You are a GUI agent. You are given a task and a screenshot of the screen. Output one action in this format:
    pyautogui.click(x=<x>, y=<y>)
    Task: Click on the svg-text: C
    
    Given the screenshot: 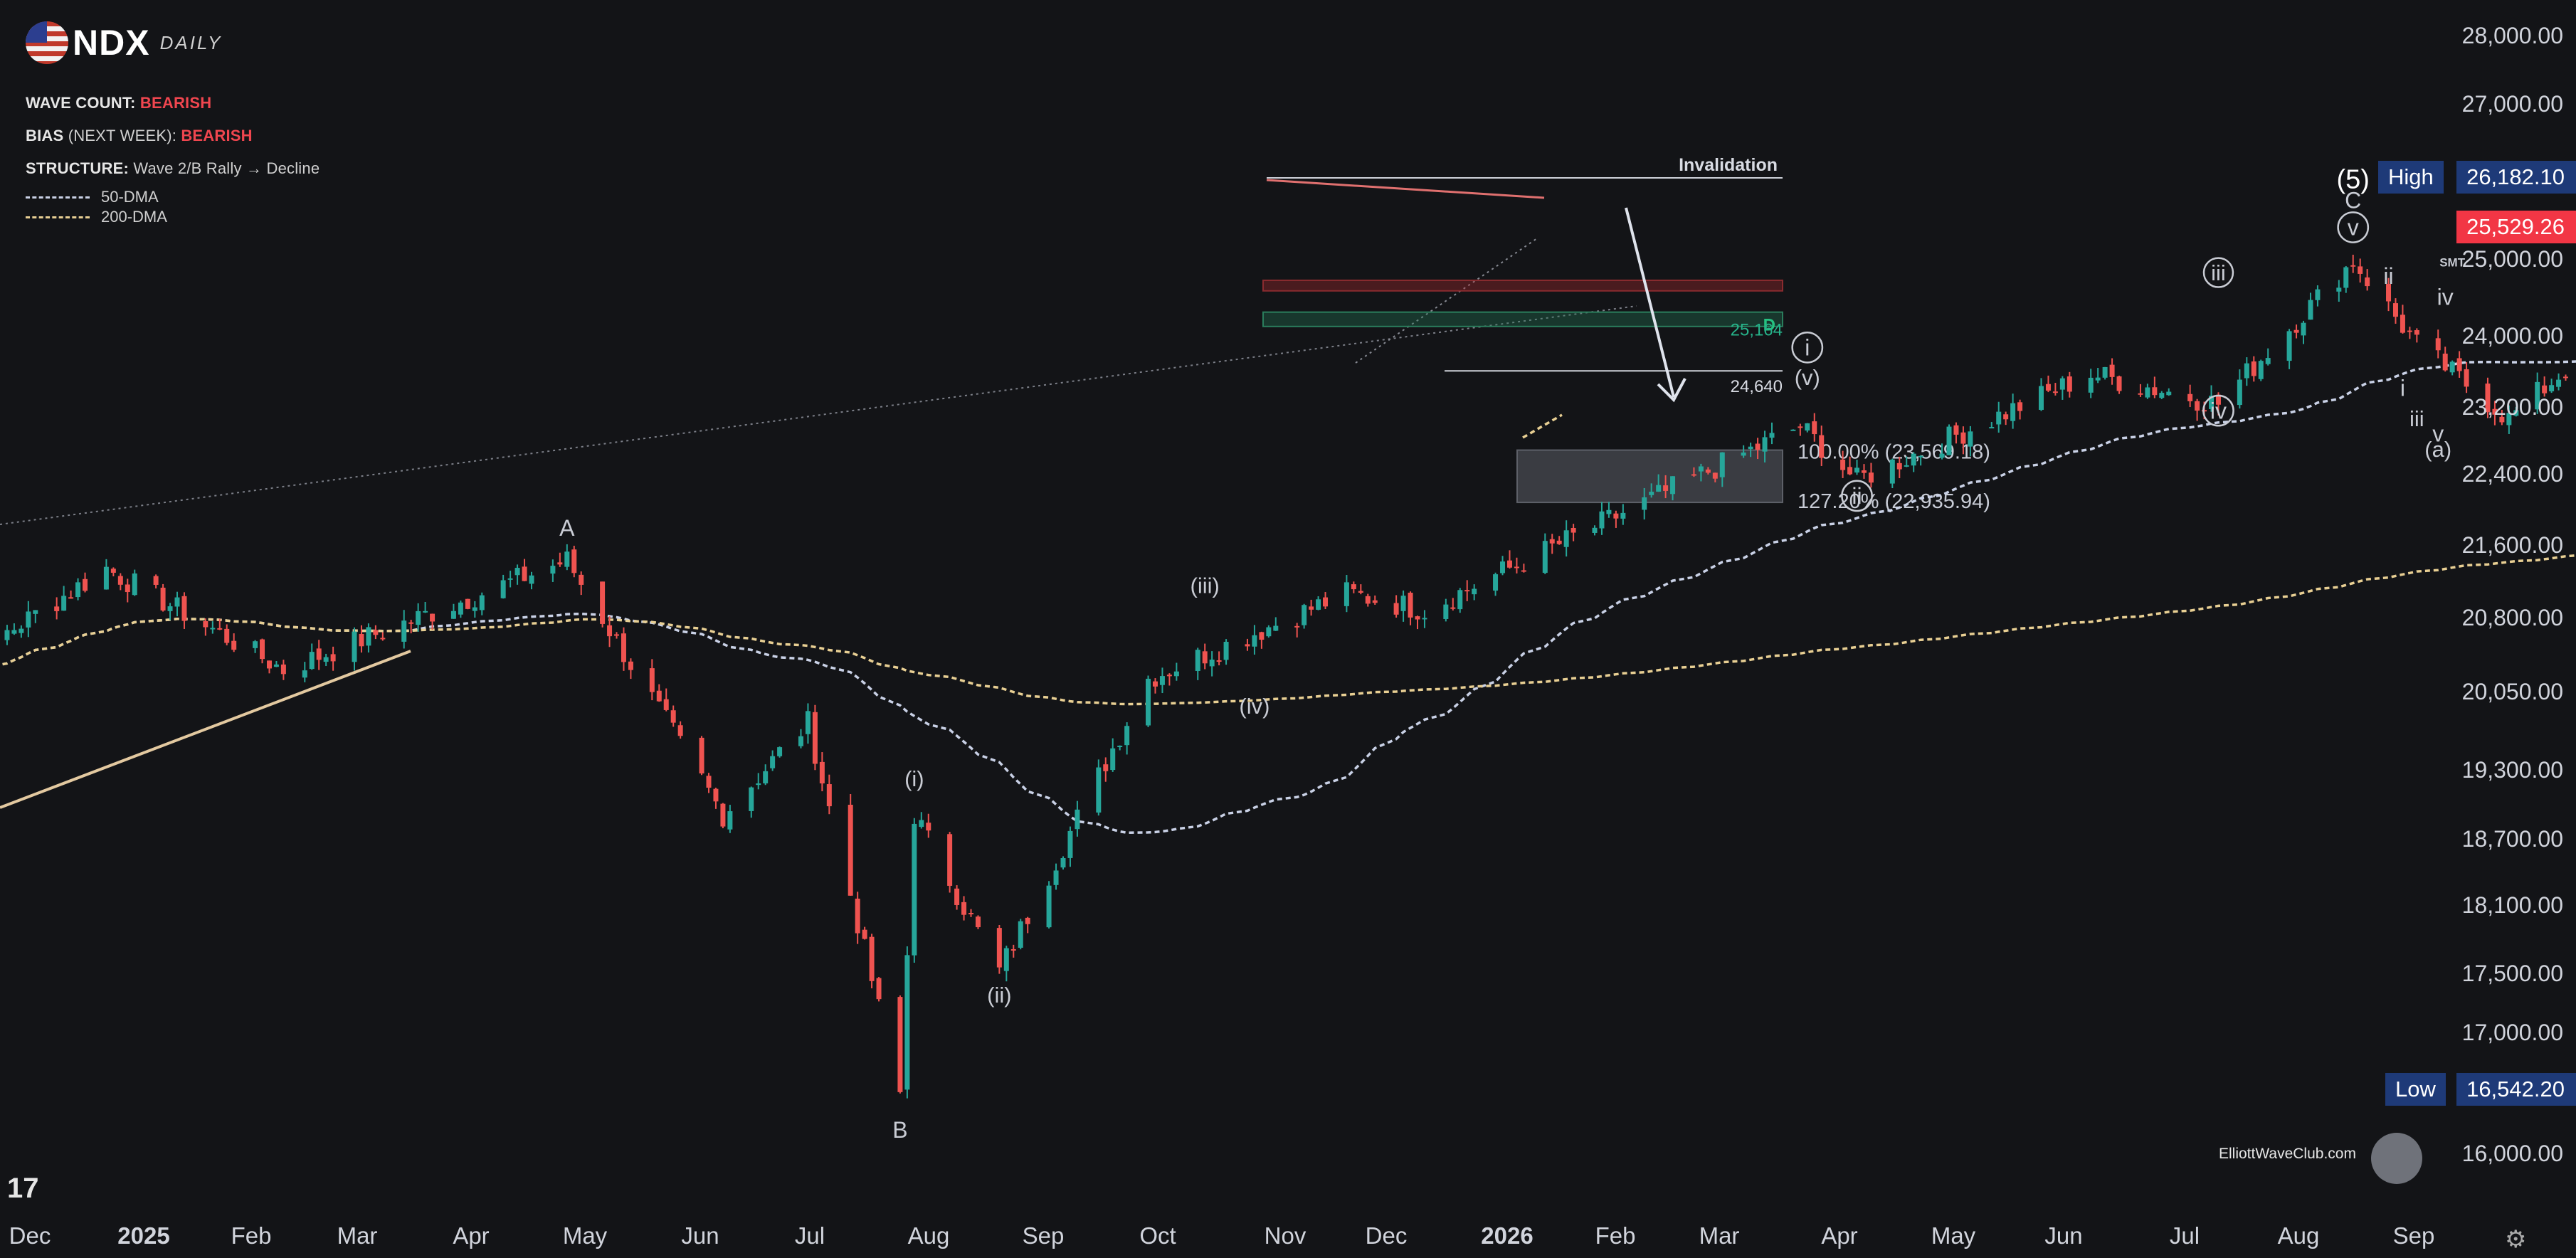 What is the action you would take?
    pyautogui.click(x=2353, y=201)
    